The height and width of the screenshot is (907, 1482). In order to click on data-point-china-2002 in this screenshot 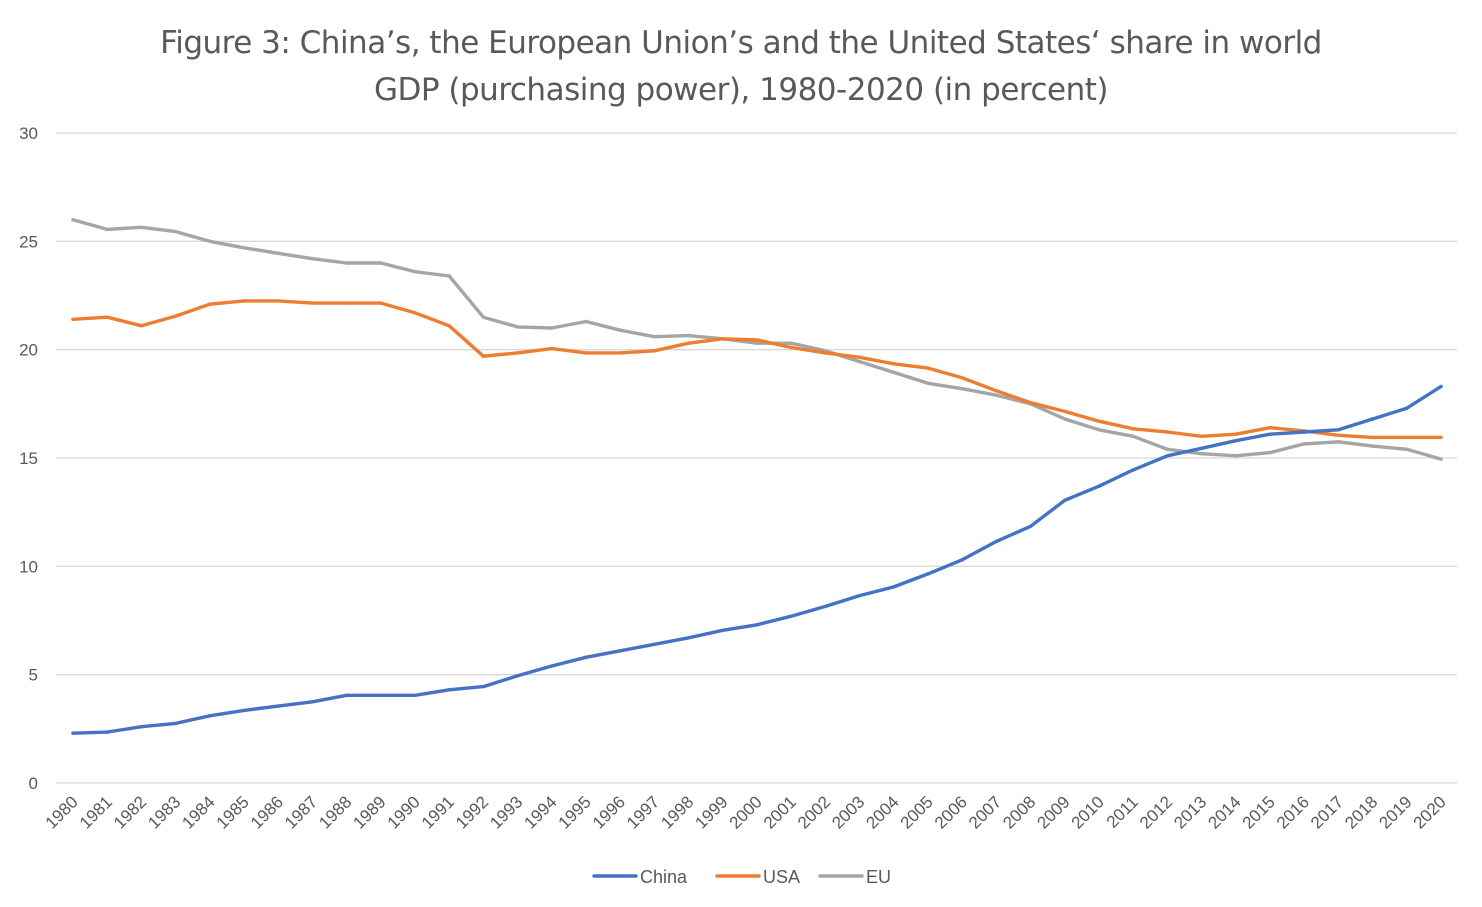, I will do `click(825, 606)`.